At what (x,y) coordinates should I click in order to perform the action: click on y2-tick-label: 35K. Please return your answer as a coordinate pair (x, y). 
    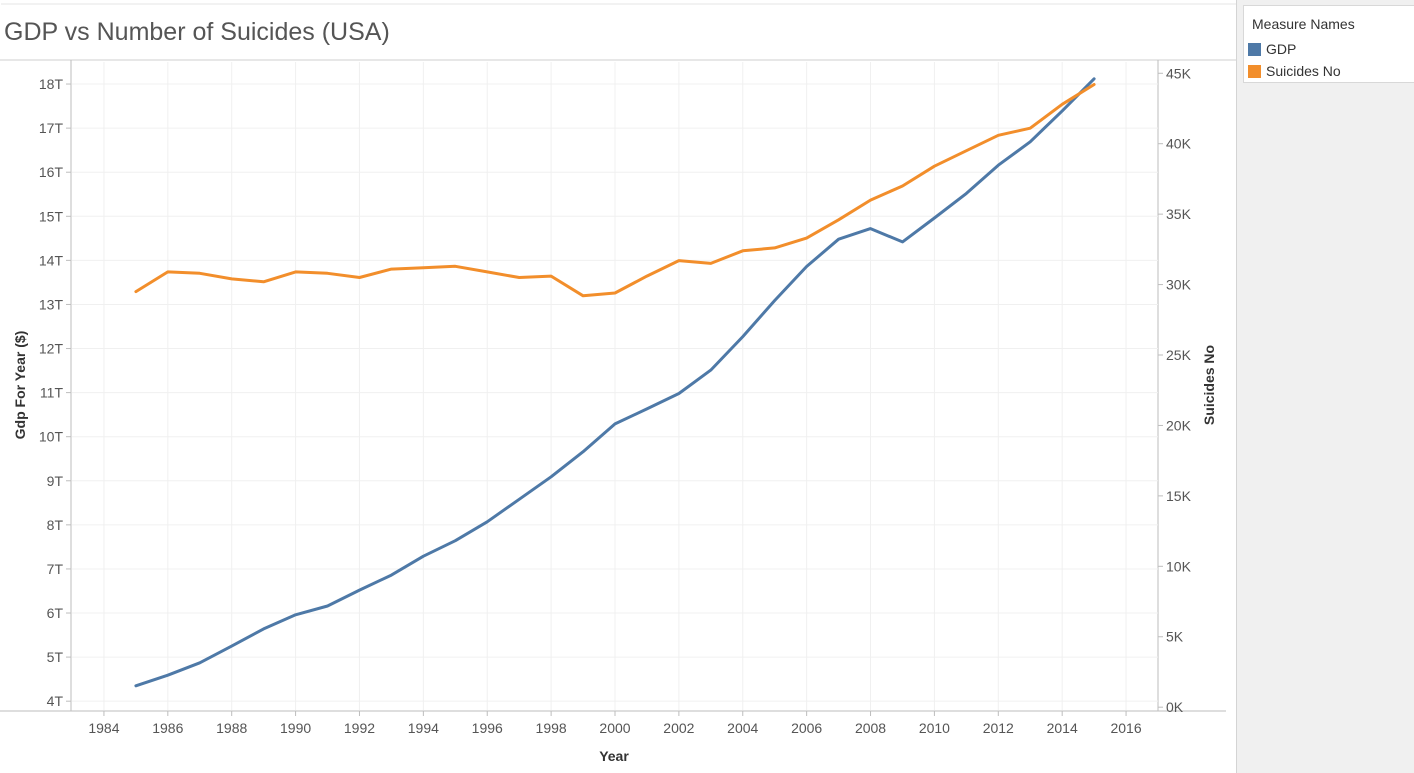
    Looking at the image, I should click on (1179, 214).